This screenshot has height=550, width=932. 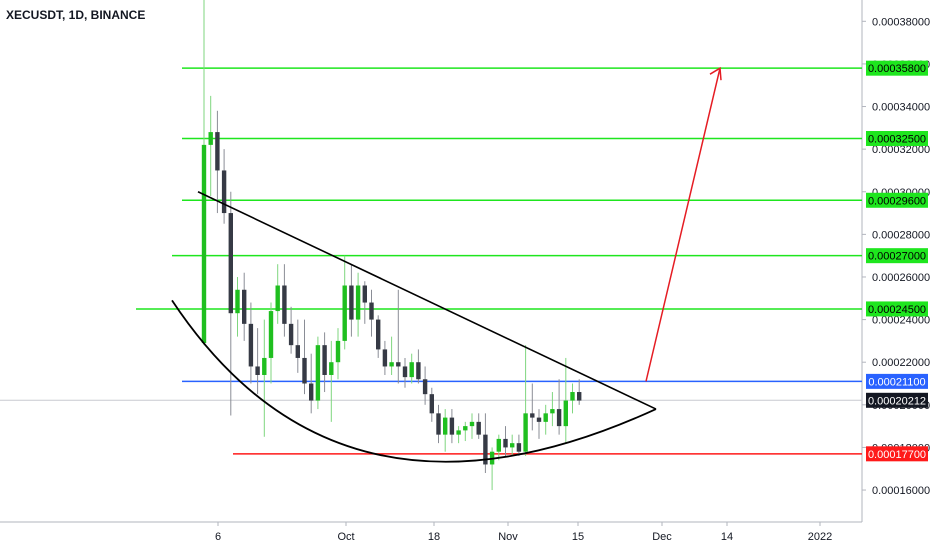 What do you see at coordinates (901, 363) in the screenshot?
I see `y-tick-label: 0.00022000` at bounding box center [901, 363].